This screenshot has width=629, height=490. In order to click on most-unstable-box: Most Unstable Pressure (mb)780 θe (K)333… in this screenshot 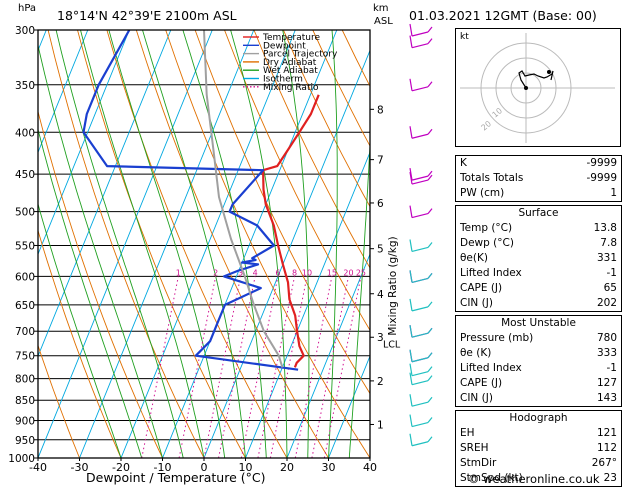, I will do `click(538, 361)`.